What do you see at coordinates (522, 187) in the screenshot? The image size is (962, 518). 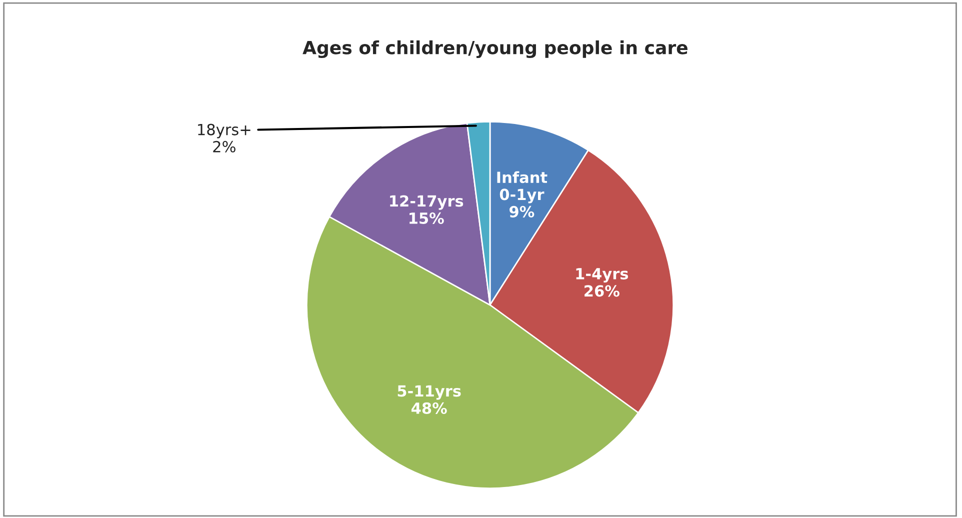 I see `slice-label: Infant 0-1yr` at bounding box center [522, 187].